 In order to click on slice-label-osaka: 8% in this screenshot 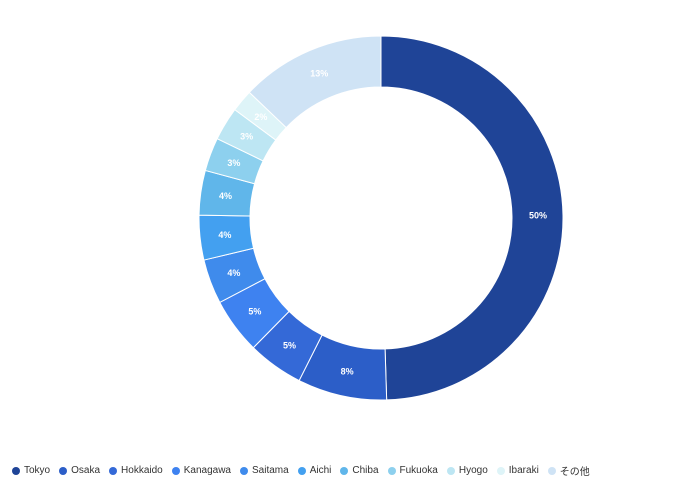, I will do `click(347, 371)`.